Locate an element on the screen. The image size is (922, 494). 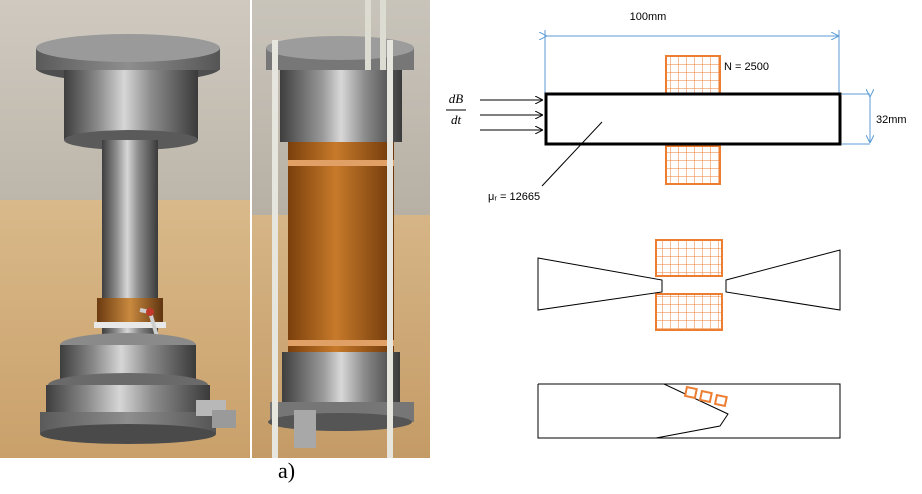
flux-numerator: dB is located at coordinates (456, 98).